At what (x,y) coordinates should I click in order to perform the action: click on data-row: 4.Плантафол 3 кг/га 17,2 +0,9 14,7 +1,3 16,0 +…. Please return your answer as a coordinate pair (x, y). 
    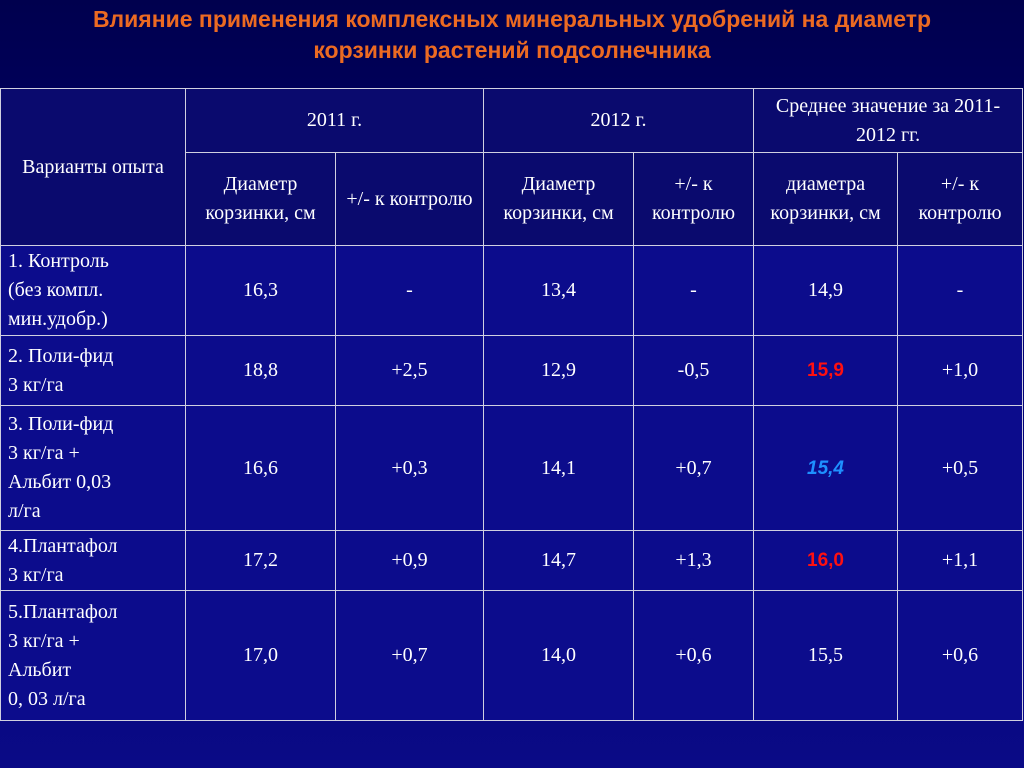
    Looking at the image, I should click on (512, 560).